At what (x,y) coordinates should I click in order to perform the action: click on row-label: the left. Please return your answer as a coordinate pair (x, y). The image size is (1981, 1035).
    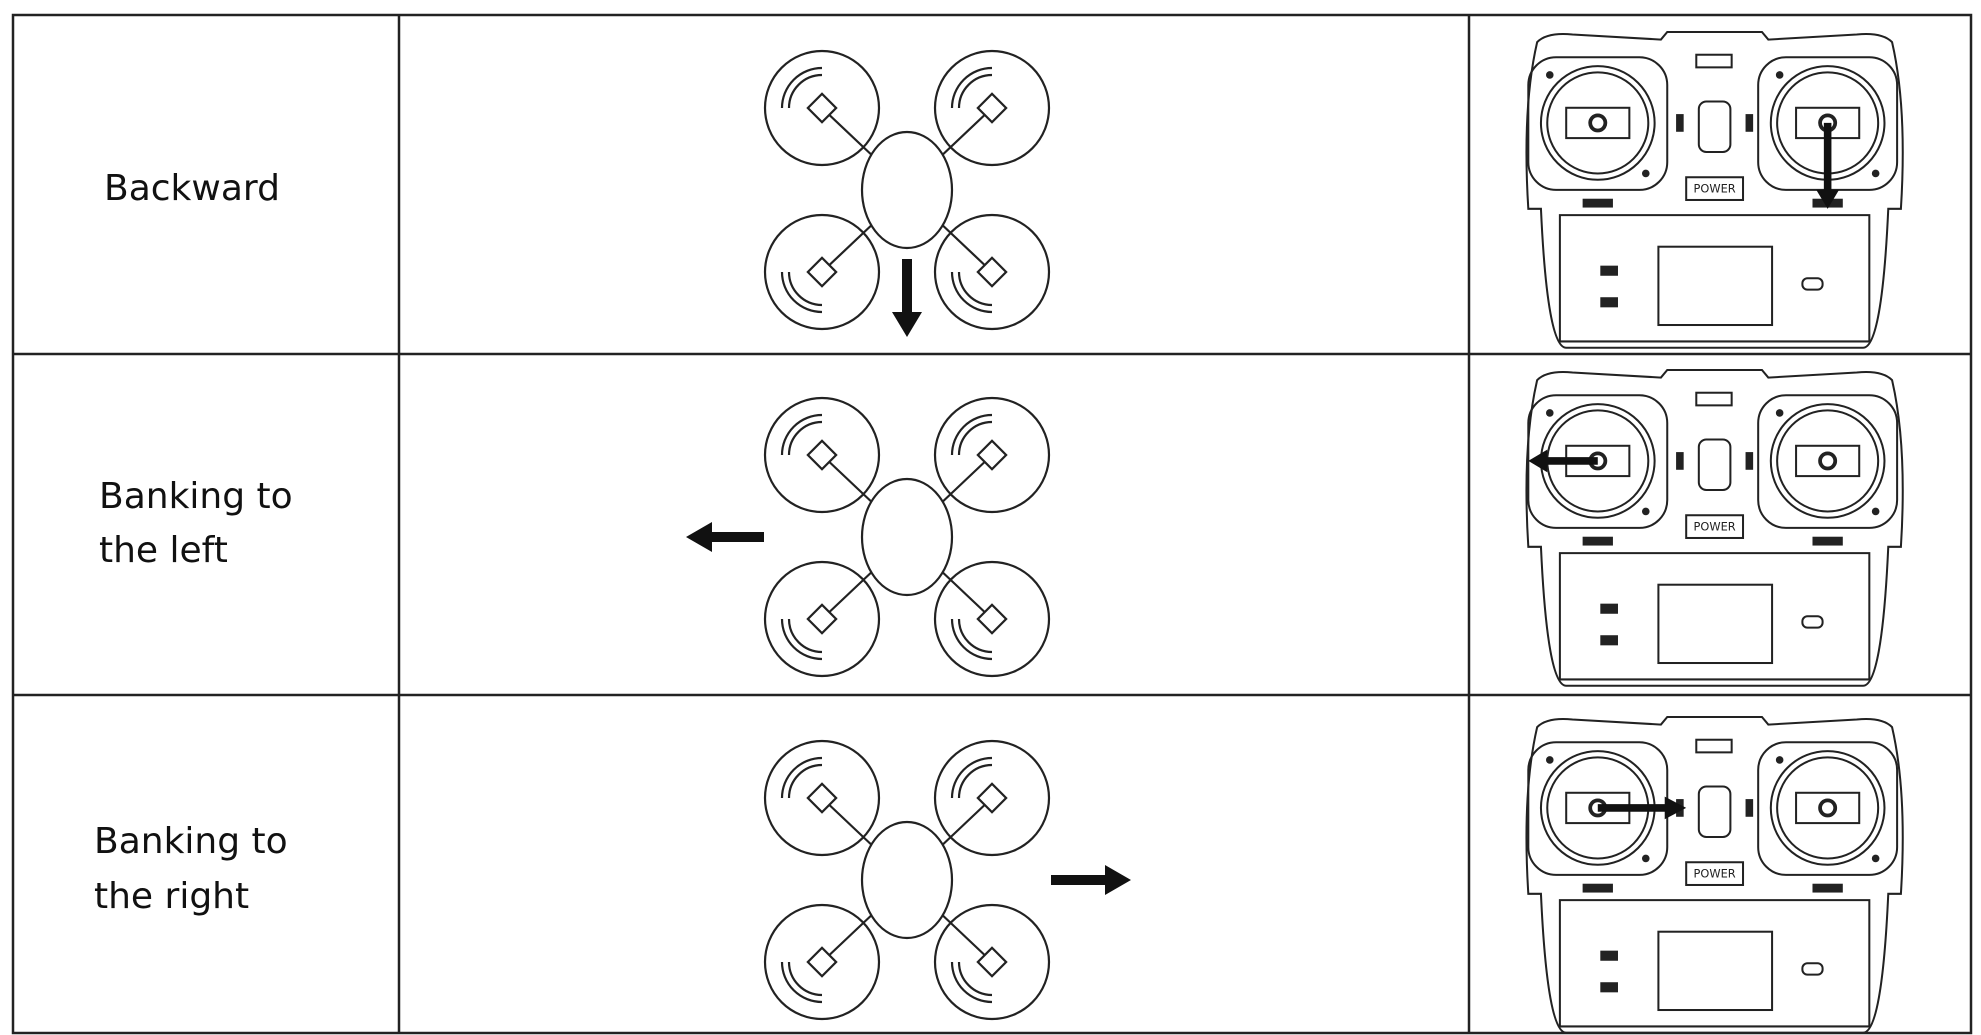
    Looking at the image, I should click on (163, 550).